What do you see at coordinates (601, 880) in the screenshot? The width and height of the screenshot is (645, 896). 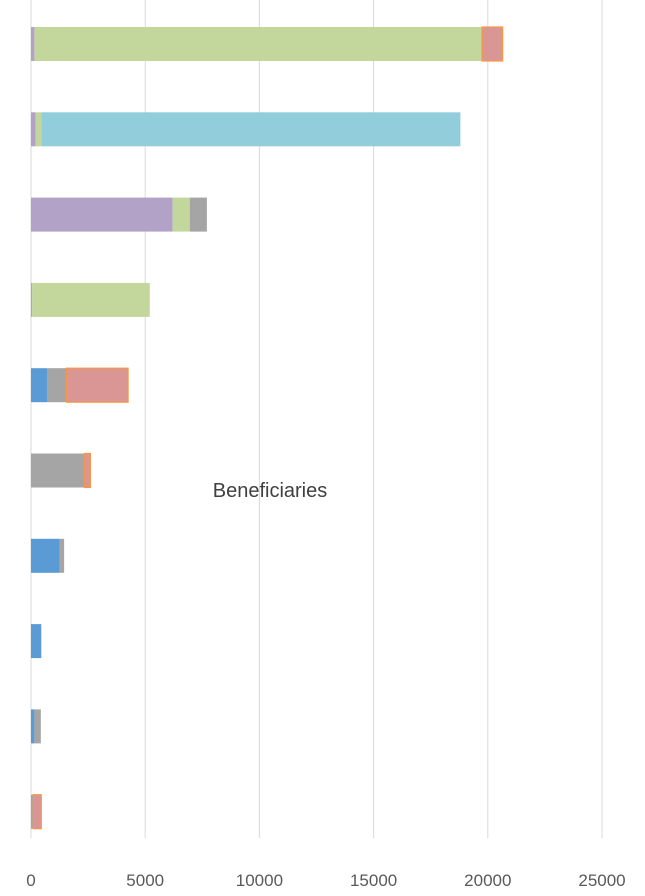 I see `x-tick-label: 25000` at bounding box center [601, 880].